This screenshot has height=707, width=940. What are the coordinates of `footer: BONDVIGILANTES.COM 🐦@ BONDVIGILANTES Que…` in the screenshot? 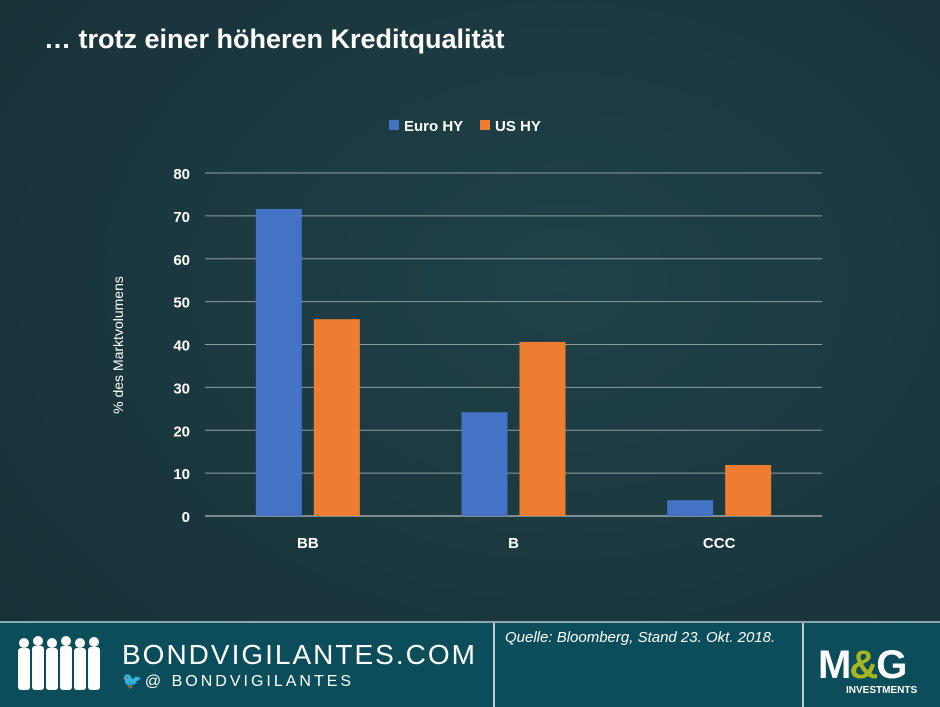 It's located at (470, 664).